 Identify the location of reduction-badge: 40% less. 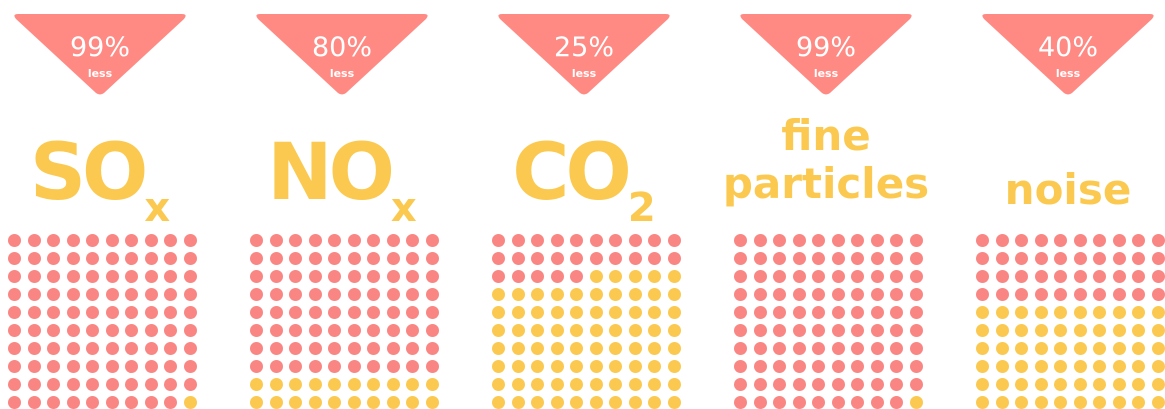
(1068, 55).